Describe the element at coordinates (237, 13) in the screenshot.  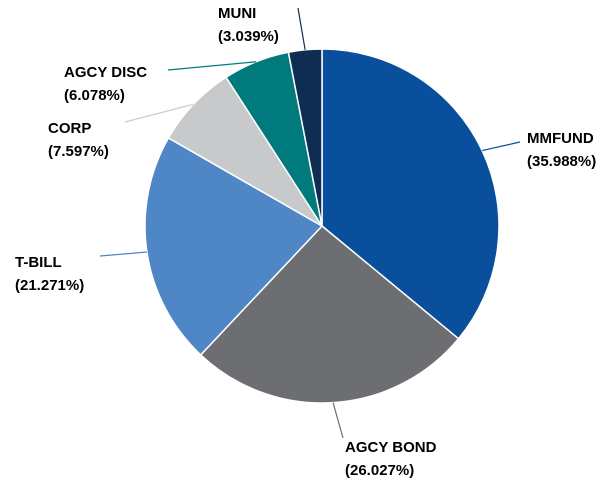
I see `slice-label: MUNI` at that location.